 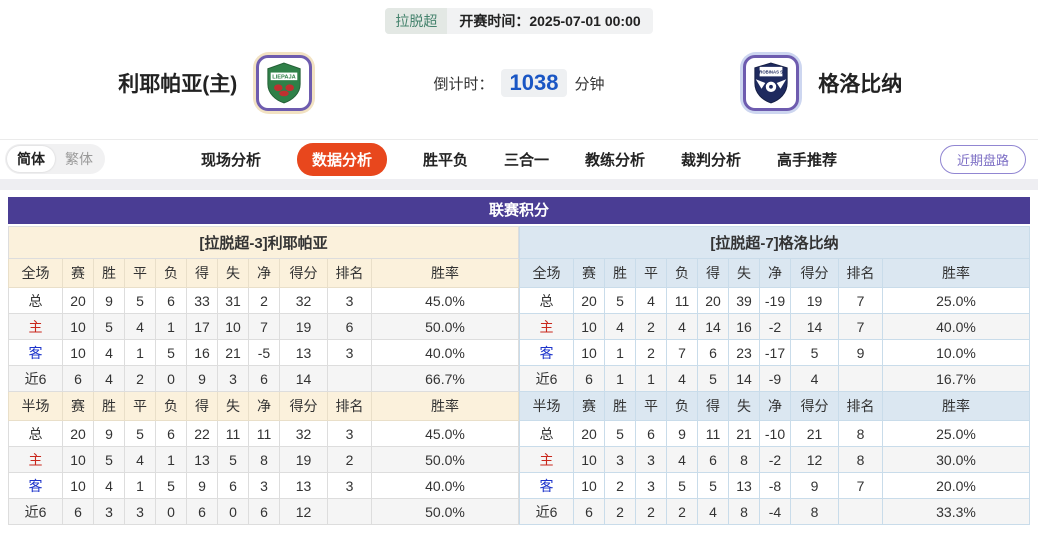 What do you see at coordinates (744, 512) in the screenshot?
I see `stat-cell: 8` at bounding box center [744, 512].